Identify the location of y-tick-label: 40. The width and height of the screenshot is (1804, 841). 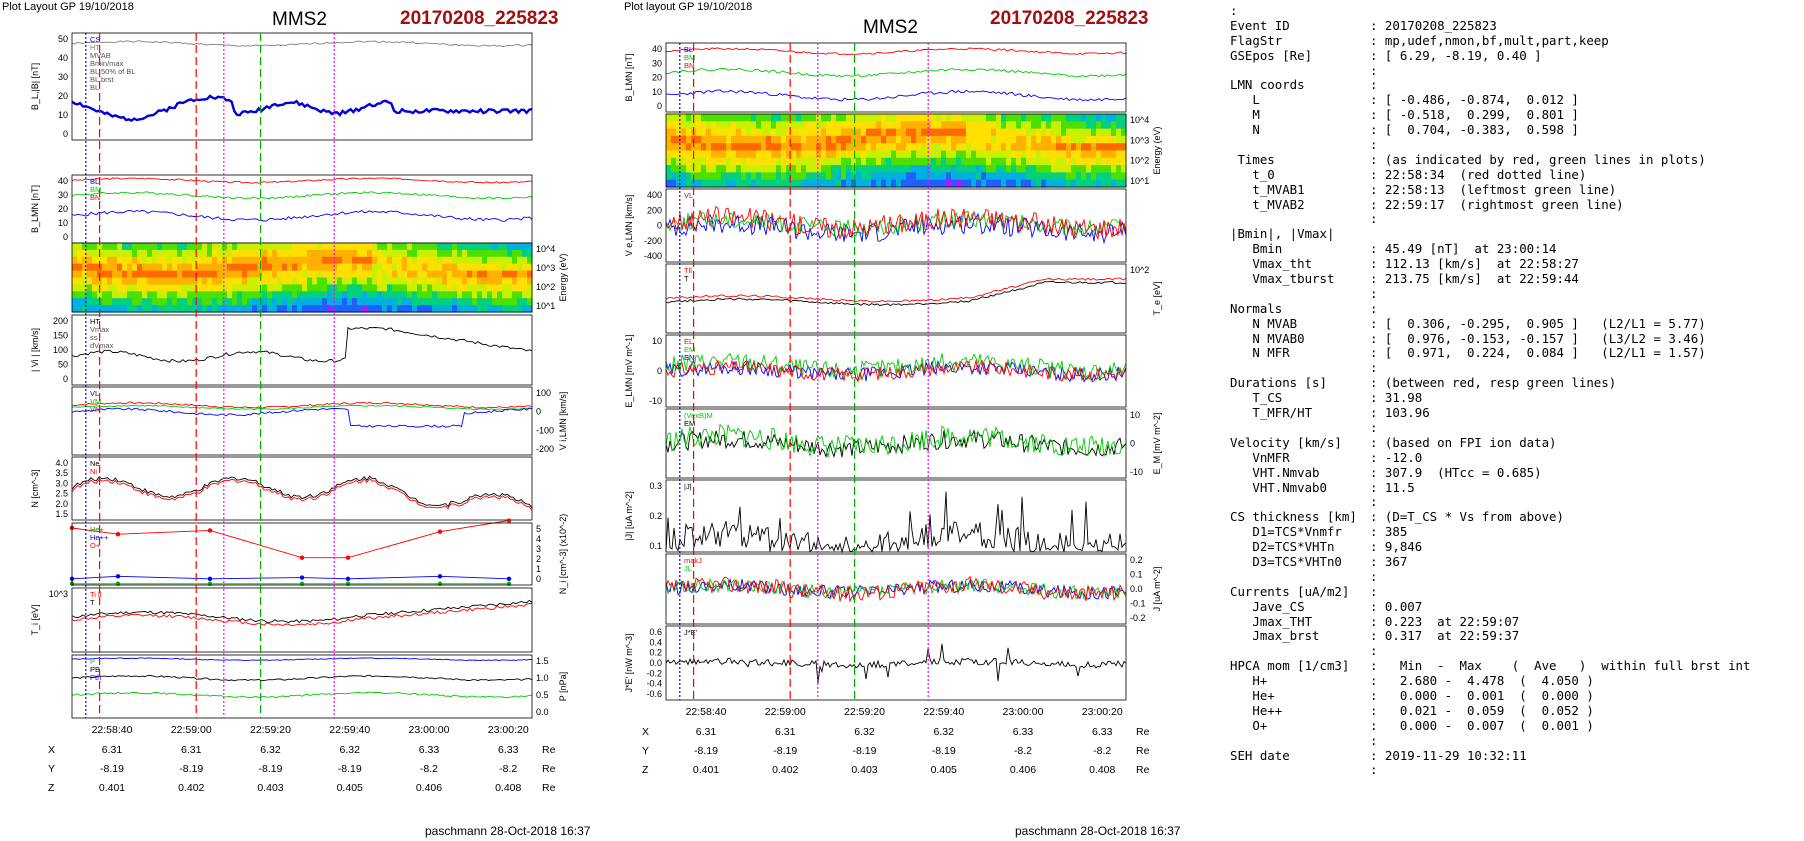
(63, 181).